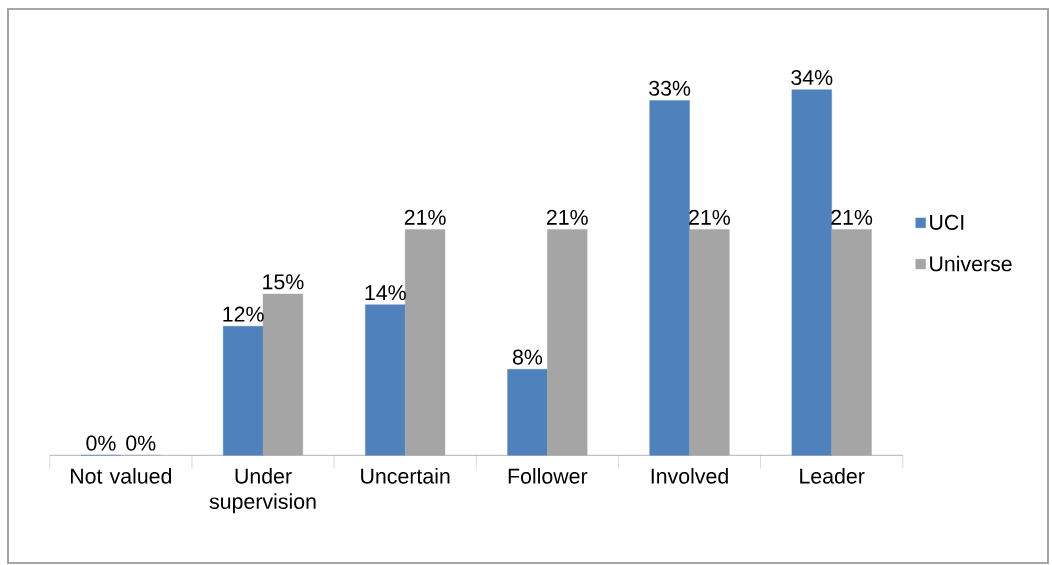 Image resolution: width=1052 pixels, height=565 pixels. What do you see at coordinates (405, 476) in the screenshot?
I see `x-tick-label: Uncertain` at bounding box center [405, 476].